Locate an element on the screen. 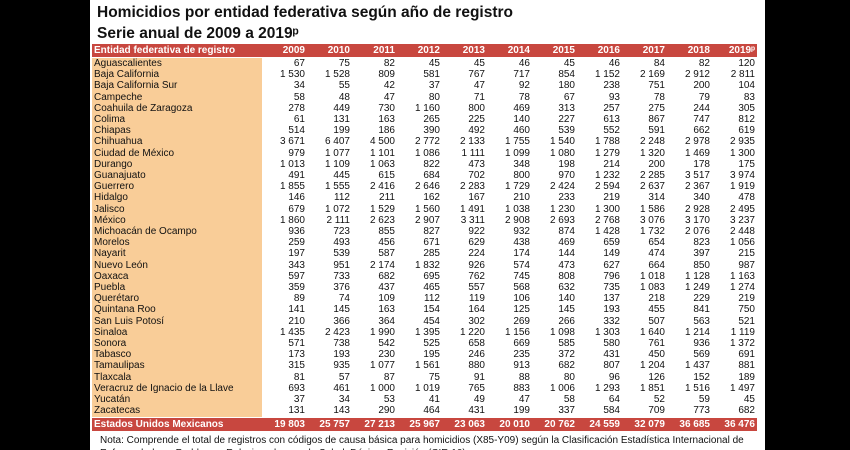 This screenshot has width=850, height=450. cell-value: 691 is located at coordinates (746, 355).